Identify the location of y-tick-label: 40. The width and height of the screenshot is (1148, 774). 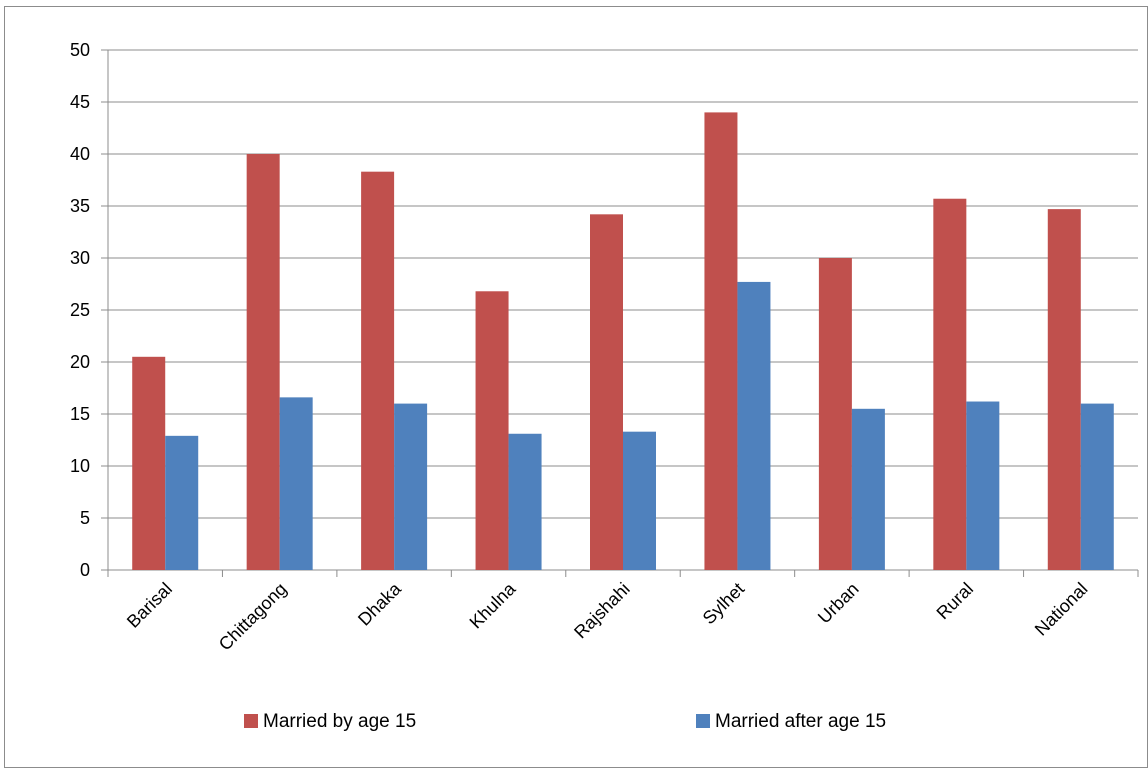
(80, 154).